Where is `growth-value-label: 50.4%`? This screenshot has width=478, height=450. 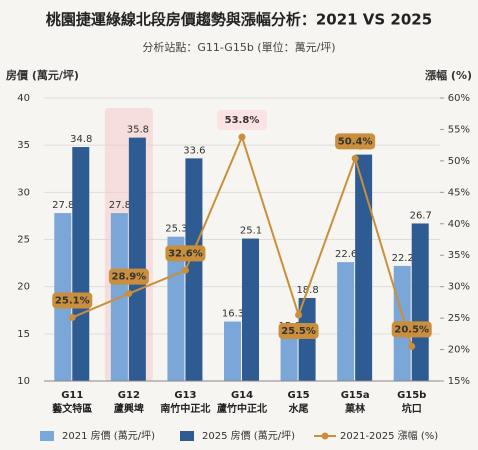 growth-value-label: 50.4% is located at coordinates (355, 141).